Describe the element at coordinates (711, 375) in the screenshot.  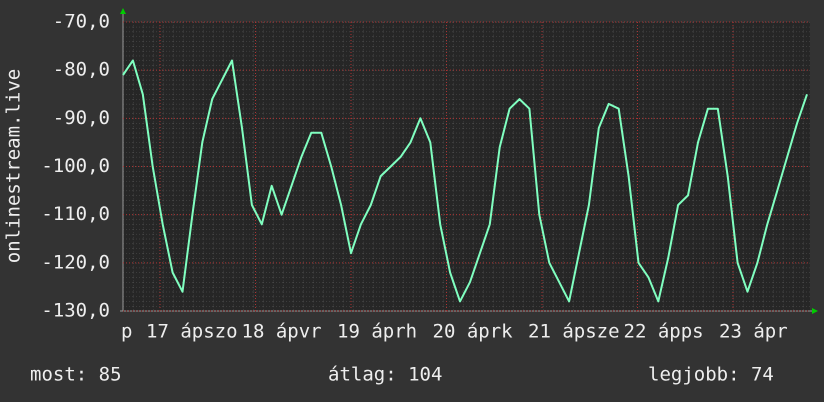
I see `footer-best: legjobb: 74` at that location.